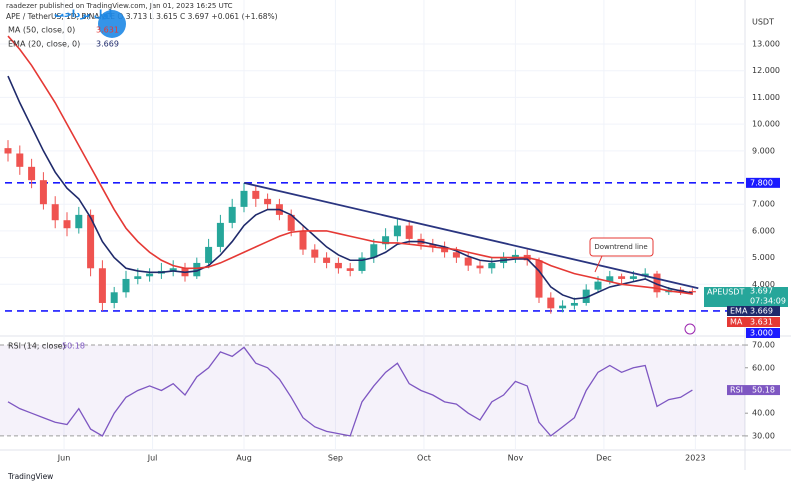 The height and width of the screenshot is (490, 791). Describe the element at coordinates (761, 291) in the screenshot. I see `last-price: 3.697` at that location.